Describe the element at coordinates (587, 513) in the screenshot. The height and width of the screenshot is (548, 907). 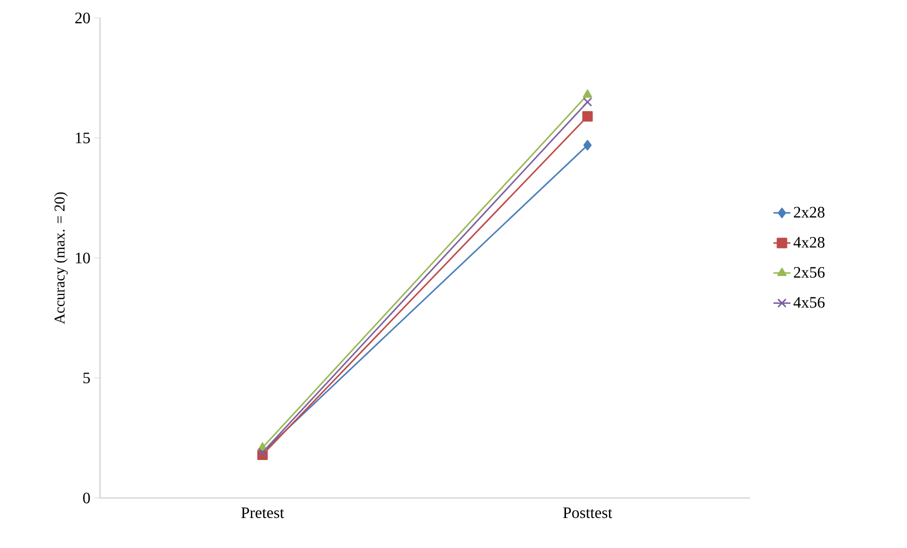
I see `x-tick-label: Posttest` at that location.